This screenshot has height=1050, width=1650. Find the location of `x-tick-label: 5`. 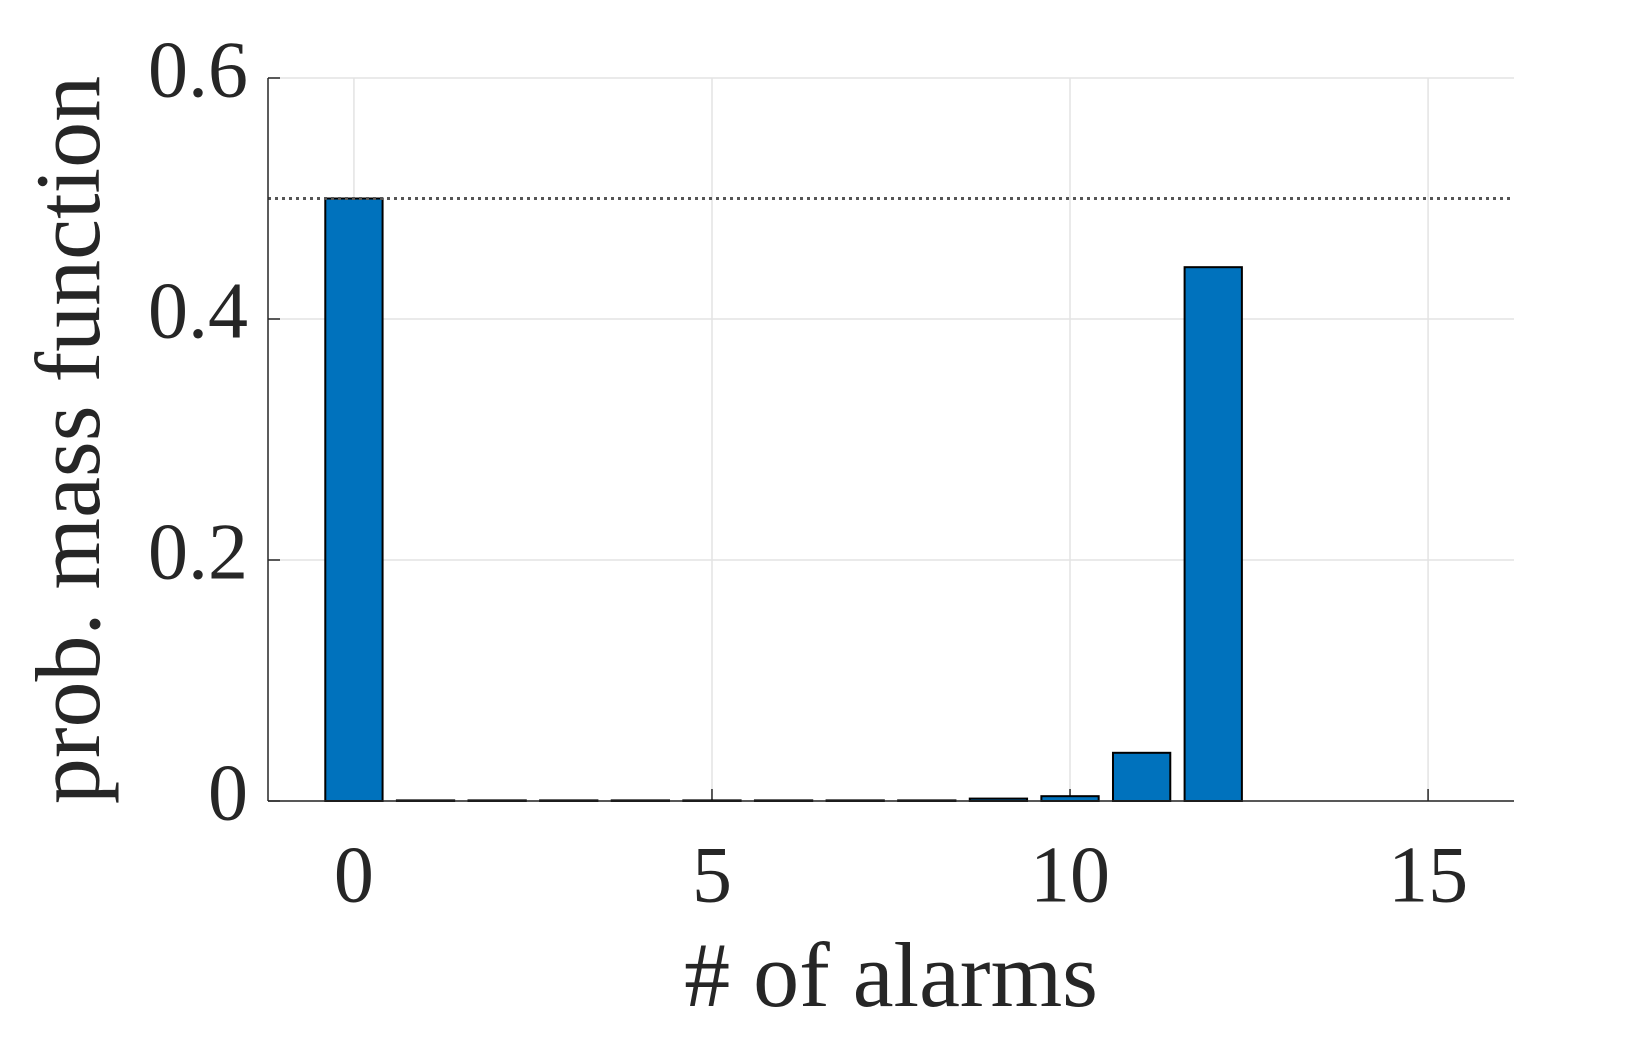

x-tick-label: 5 is located at coordinates (712, 875).